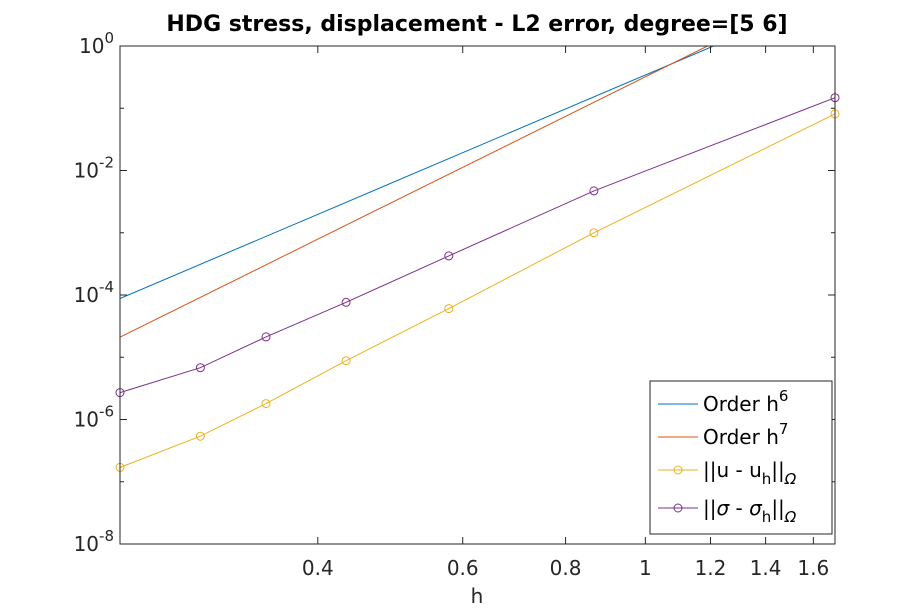 Image resolution: width=921 pixels, height=613 pixels. What do you see at coordinates (750, 473) in the screenshot?
I see `legend-label-3: ||u - uh||Ω` at bounding box center [750, 473].